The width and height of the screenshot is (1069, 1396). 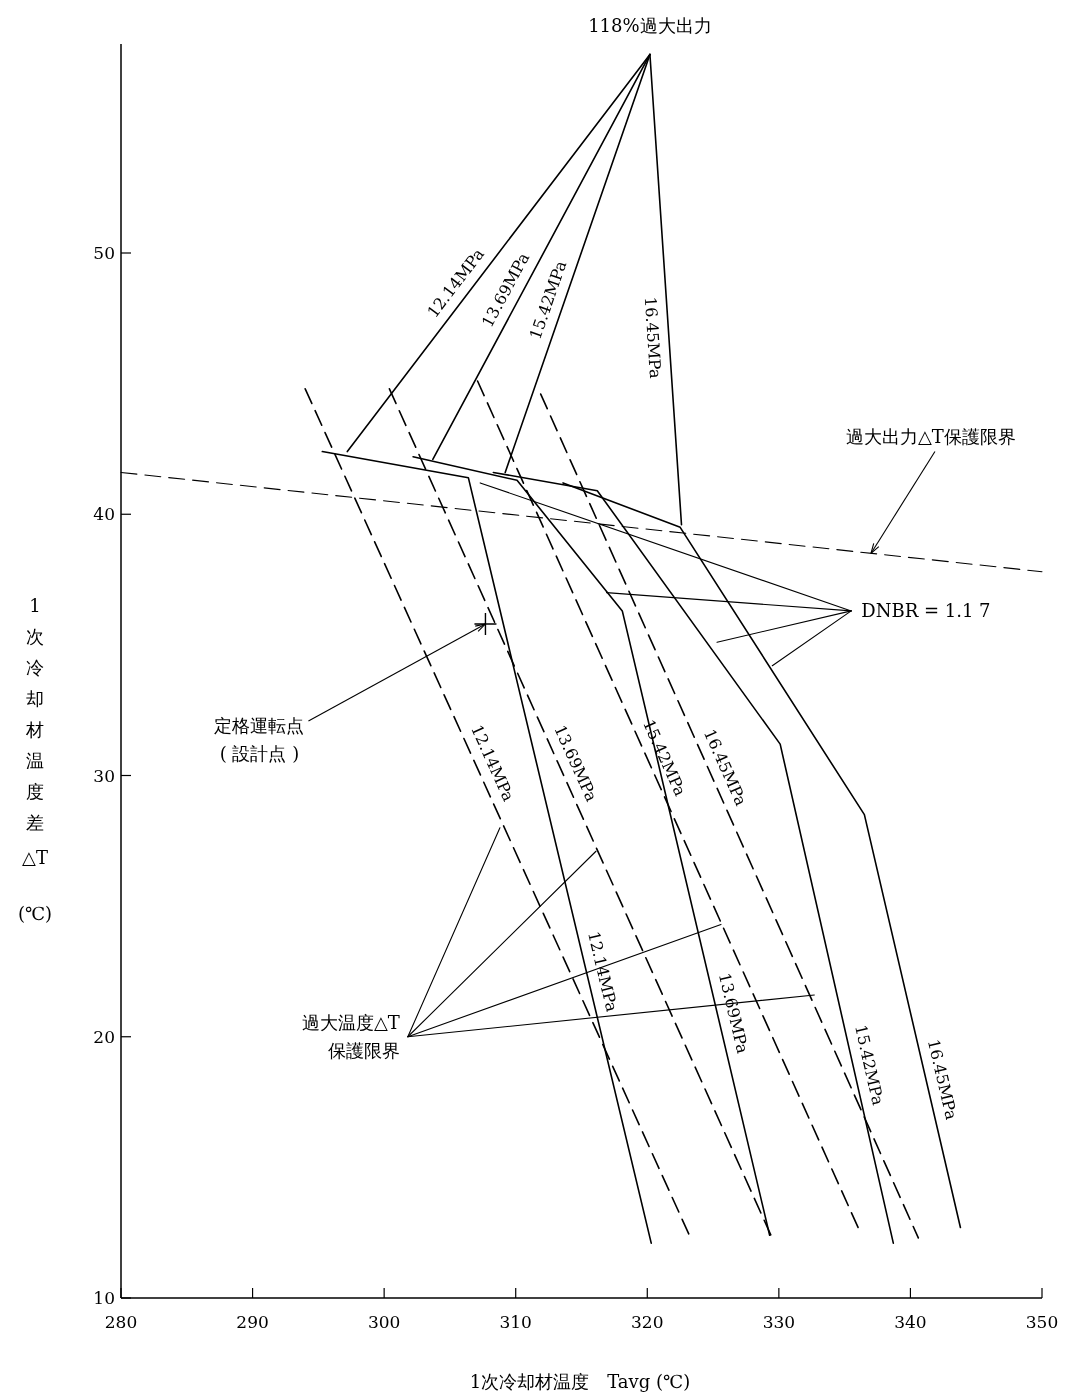 What do you see at coordinates (104, 514) in the screenshot?
I see `y-tick-label: 40` at bounding box center [104, 514].